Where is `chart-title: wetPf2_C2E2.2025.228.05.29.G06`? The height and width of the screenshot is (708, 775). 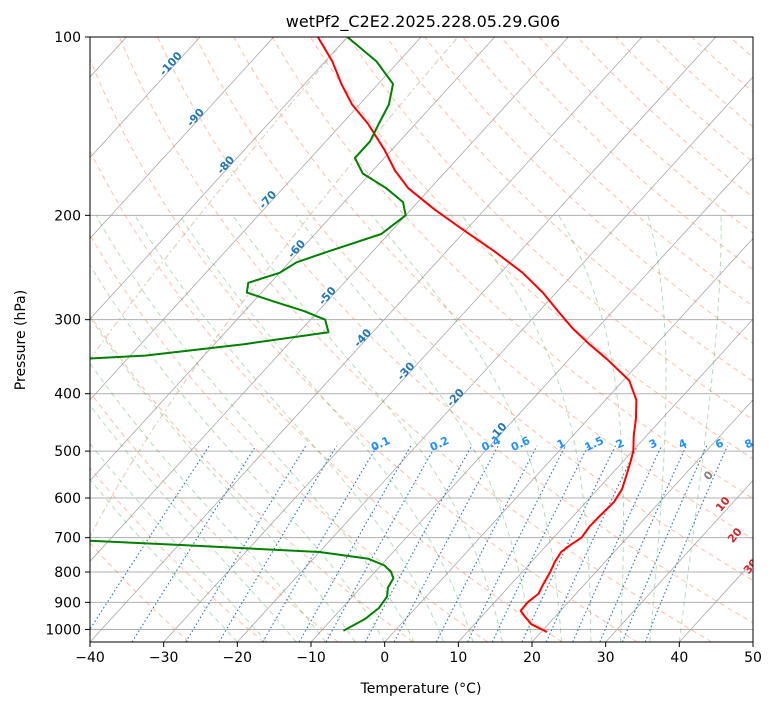
chart-title: wetPf2_C2E2.2025.228.05.29.G06 is located at coordinates (423, 22).